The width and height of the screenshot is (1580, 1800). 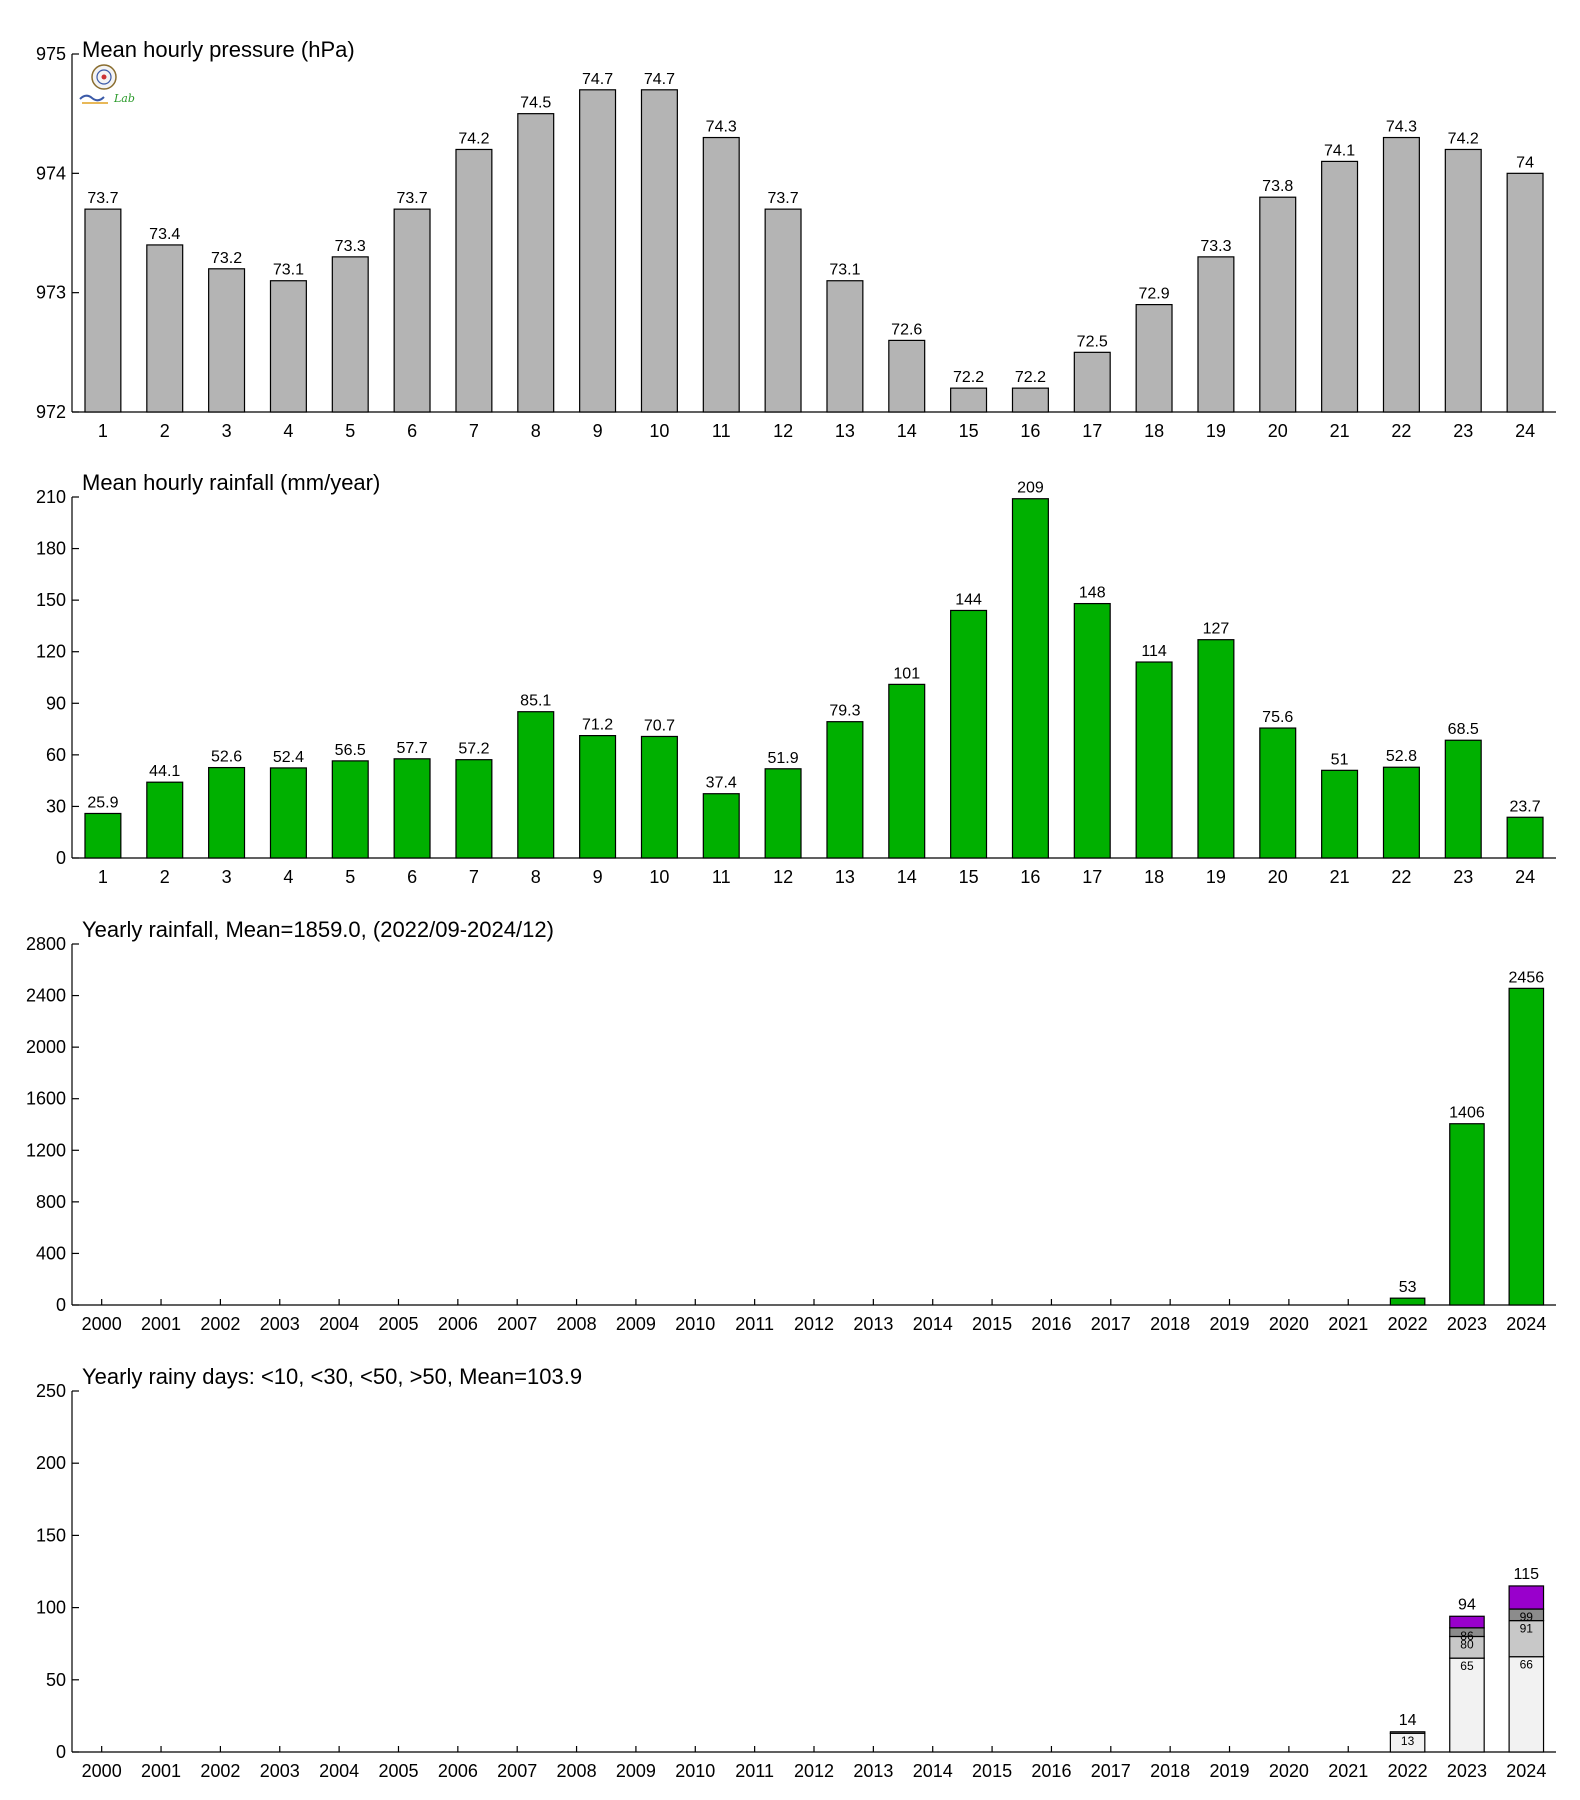 What do you see at coordinates (458, 1324) in the screenshot?
I see `yearly_rain-x-tick-label: 2006` at bounding box center [458, 1324].